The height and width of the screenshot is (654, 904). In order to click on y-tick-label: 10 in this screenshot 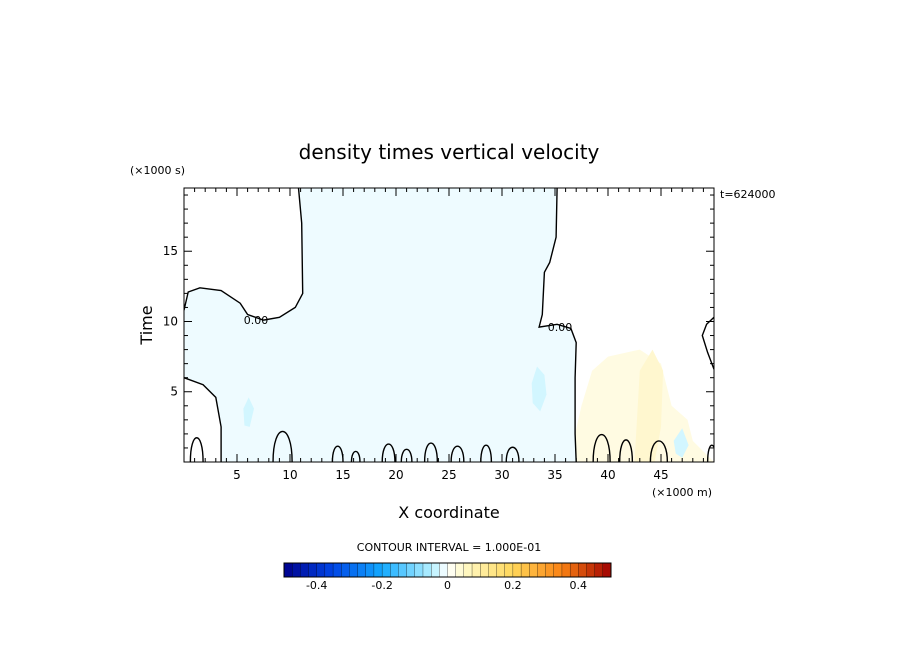, I will do `click(170, 321)`.